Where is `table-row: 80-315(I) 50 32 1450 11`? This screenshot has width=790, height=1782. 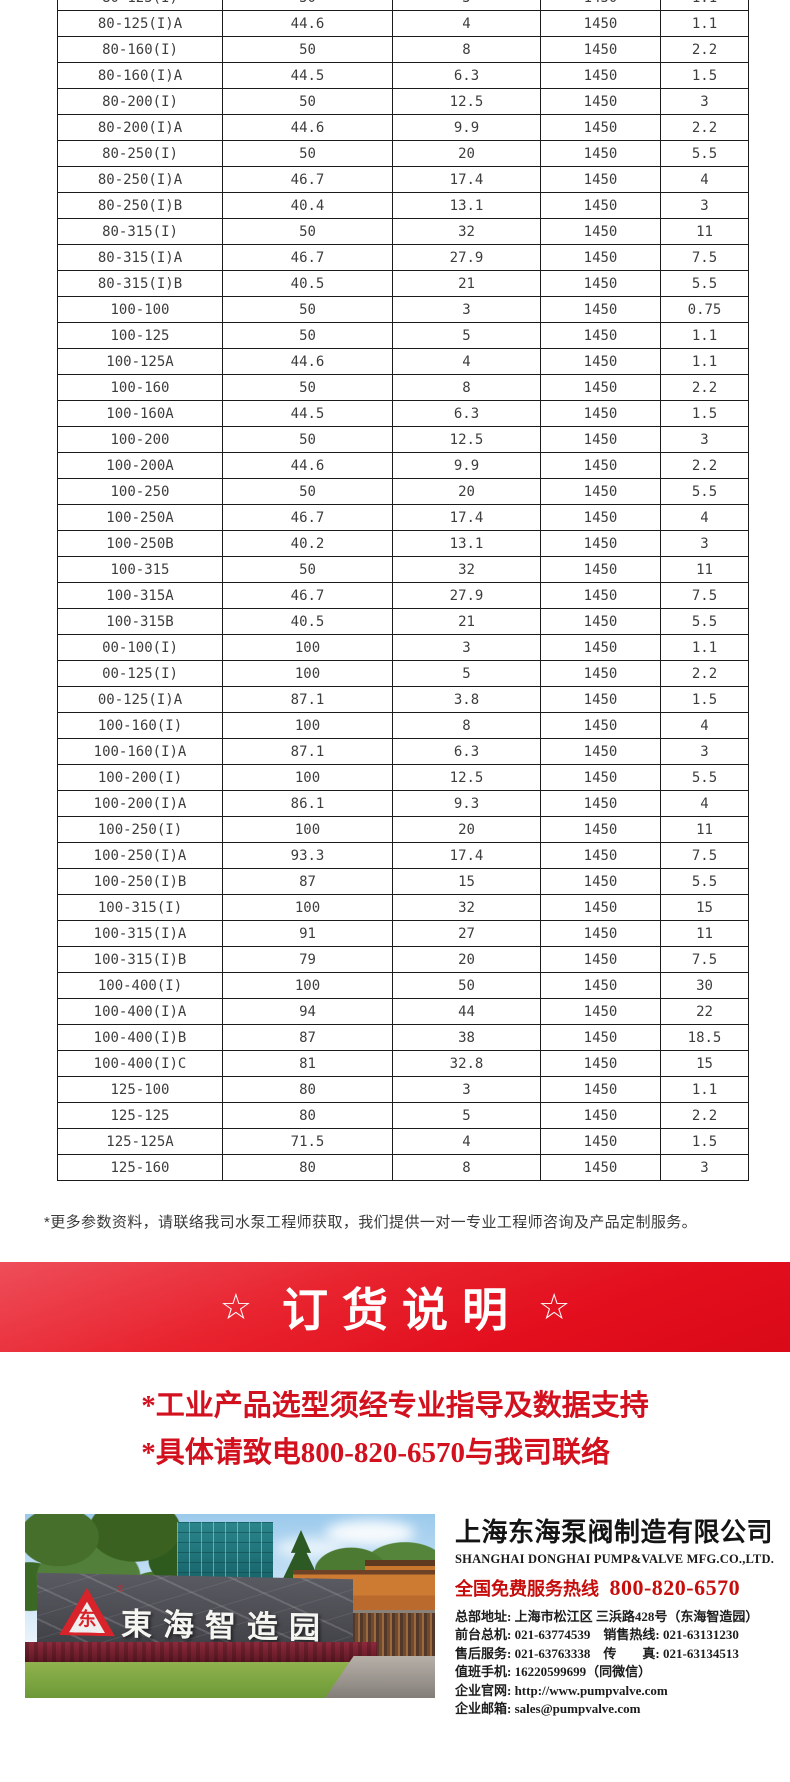
table-row: 80-315(I) 50 32 1450 11 is located at coordinates (403, 231).